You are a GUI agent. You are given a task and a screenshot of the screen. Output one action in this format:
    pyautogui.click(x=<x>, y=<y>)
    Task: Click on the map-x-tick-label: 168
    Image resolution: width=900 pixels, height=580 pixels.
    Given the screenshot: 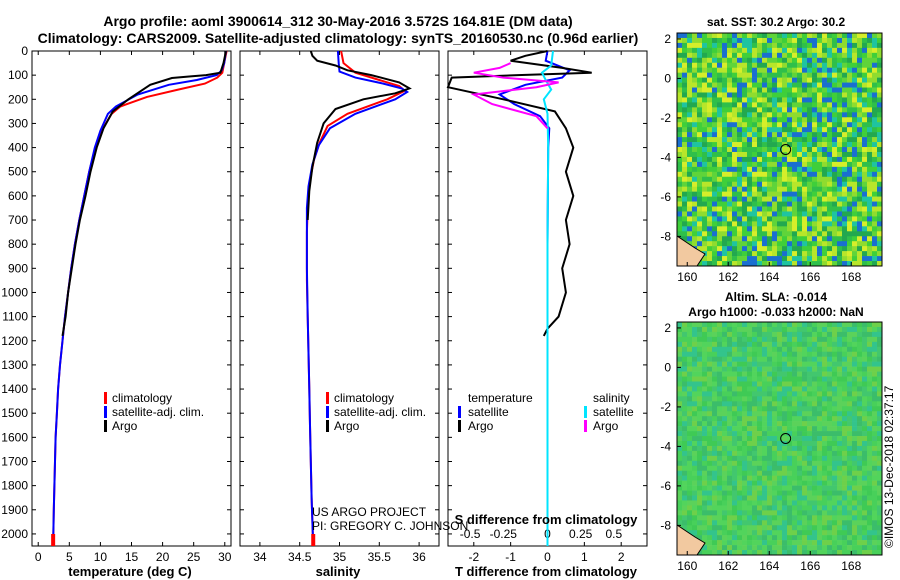 What is the action you would take?
    pyautogui.click(x=851, y=566)
    